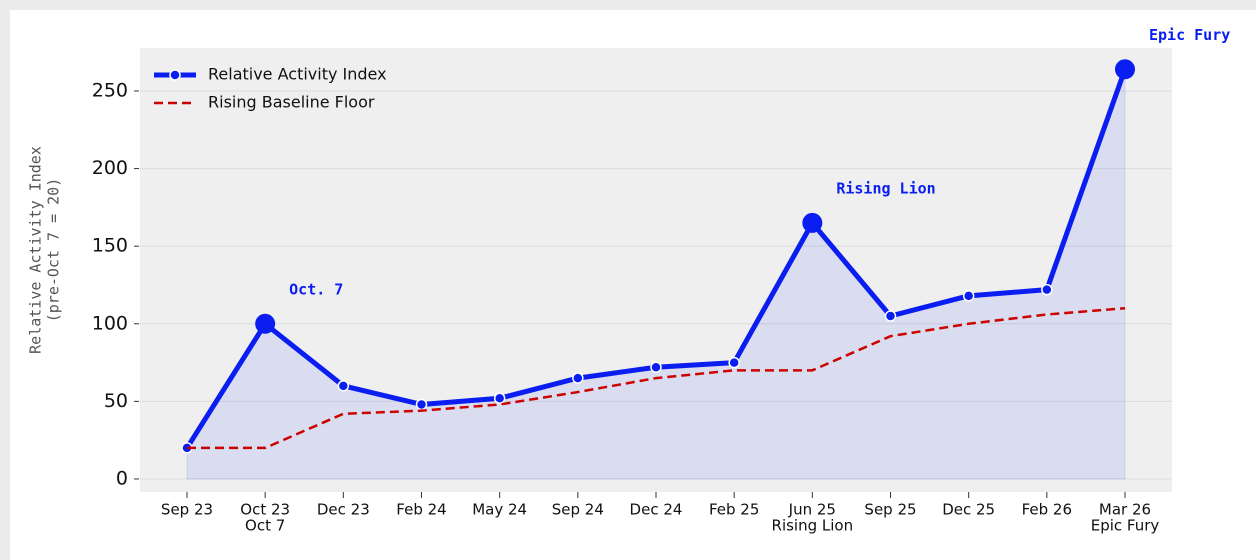 The image size is (1256, 560). What do you see at coordinates (116, 401) in the screenshot?
I see `y-tick-label: 50` at bounding box center [116, 401].